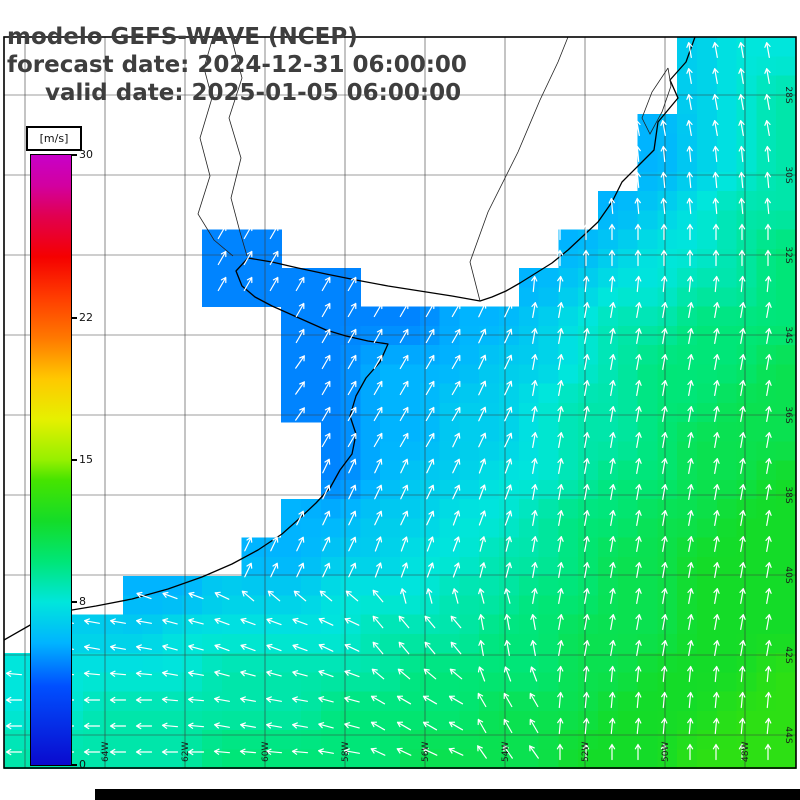 Image resolution: width=800 pixels, height=800 pixels. What do you see at coordinates (86, 317) in the screenshot?
I see `colorbar-tick-label: 22` at bounding box center [86, 317].